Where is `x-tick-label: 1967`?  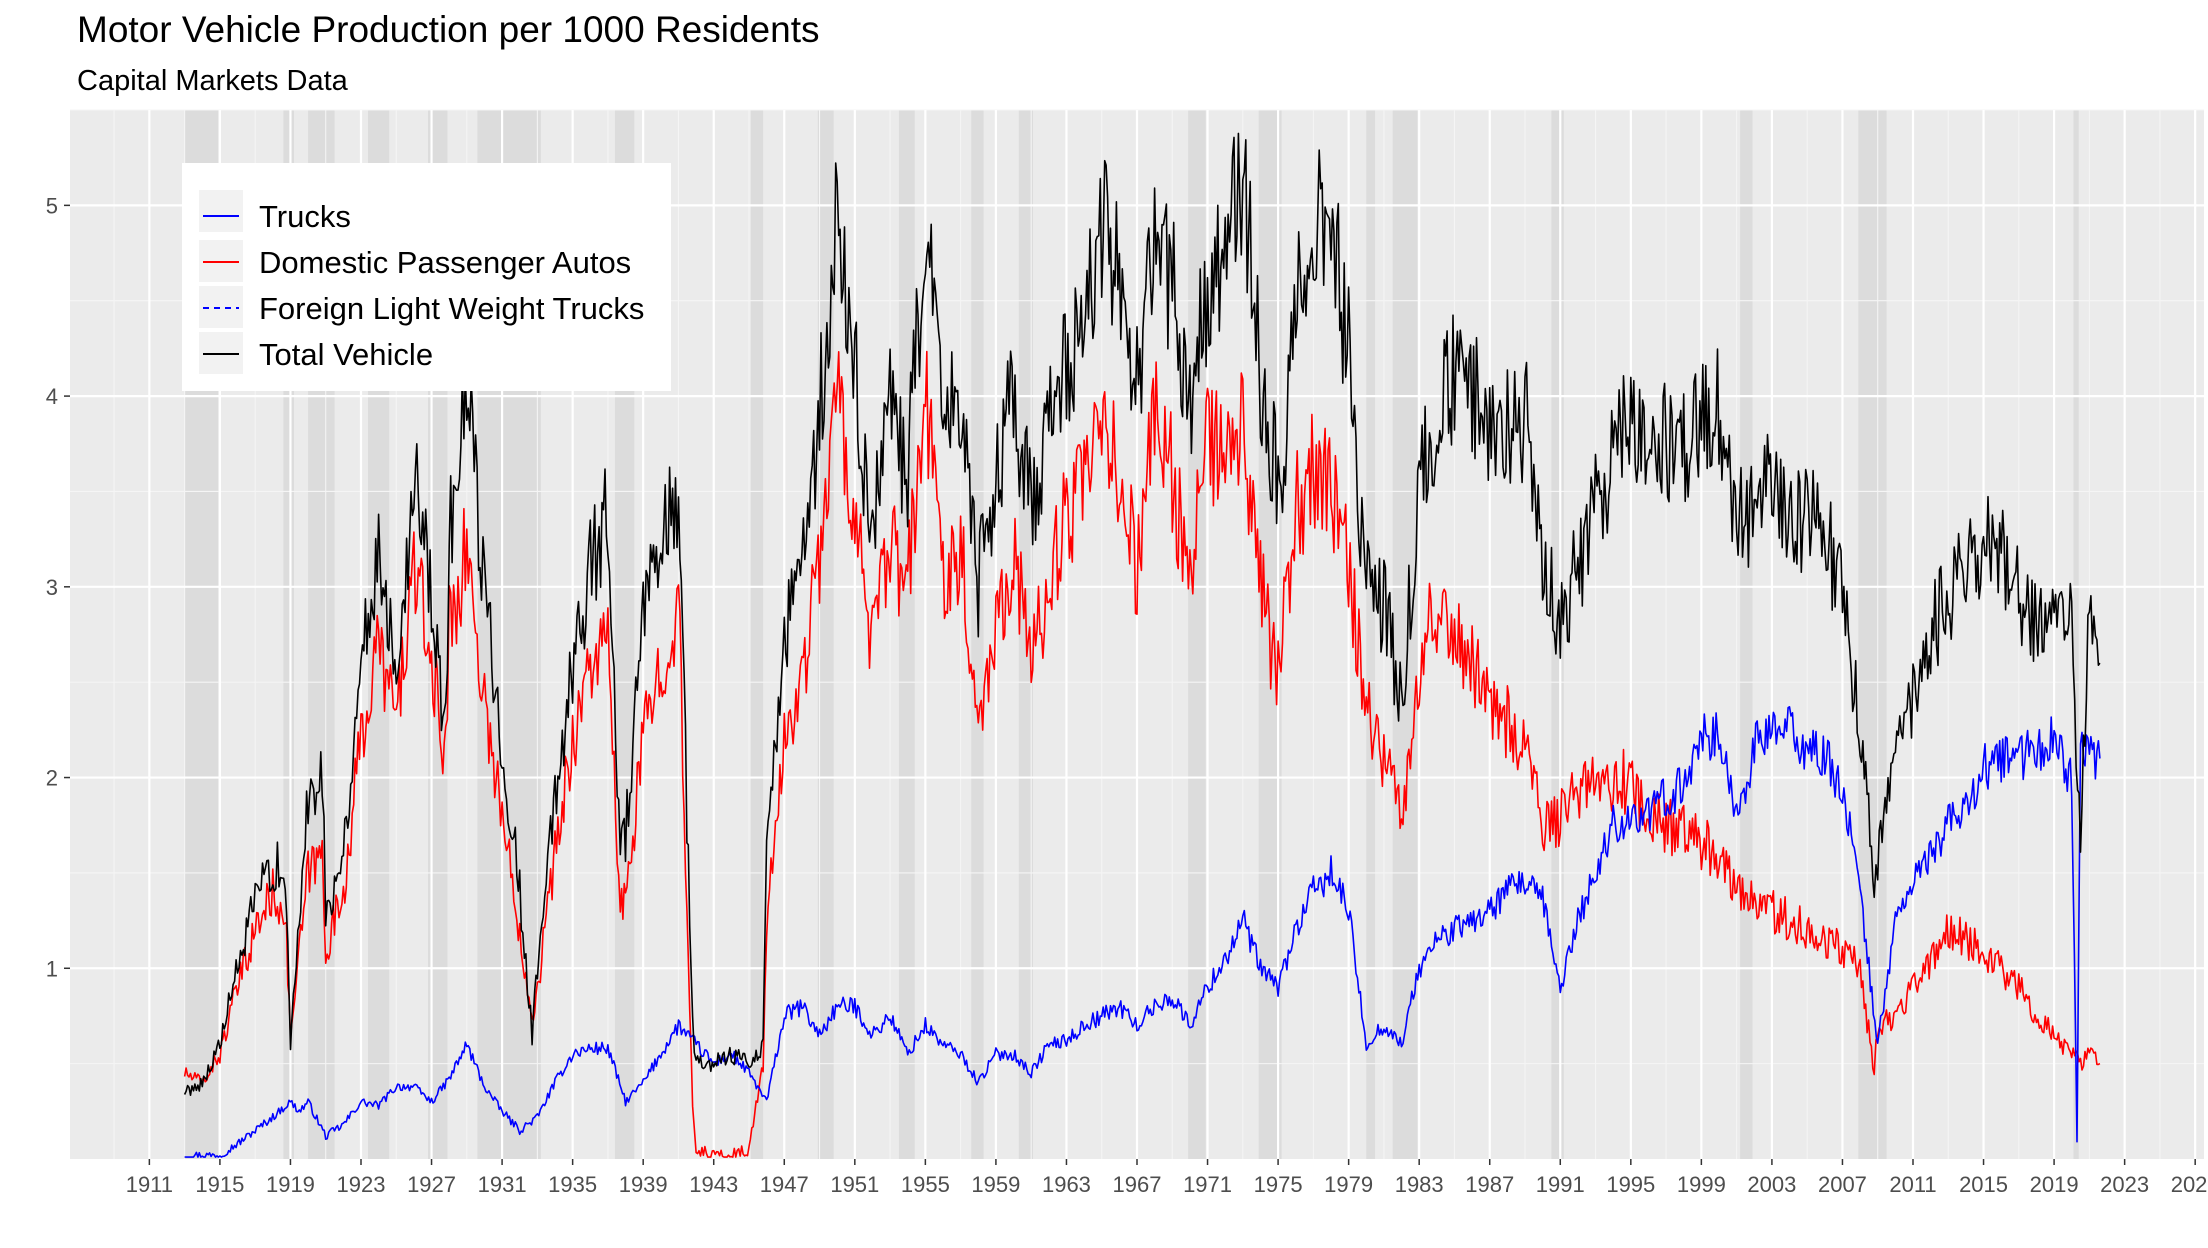
x-tick-label: 1967 is located at coordinates (1137, 1184).